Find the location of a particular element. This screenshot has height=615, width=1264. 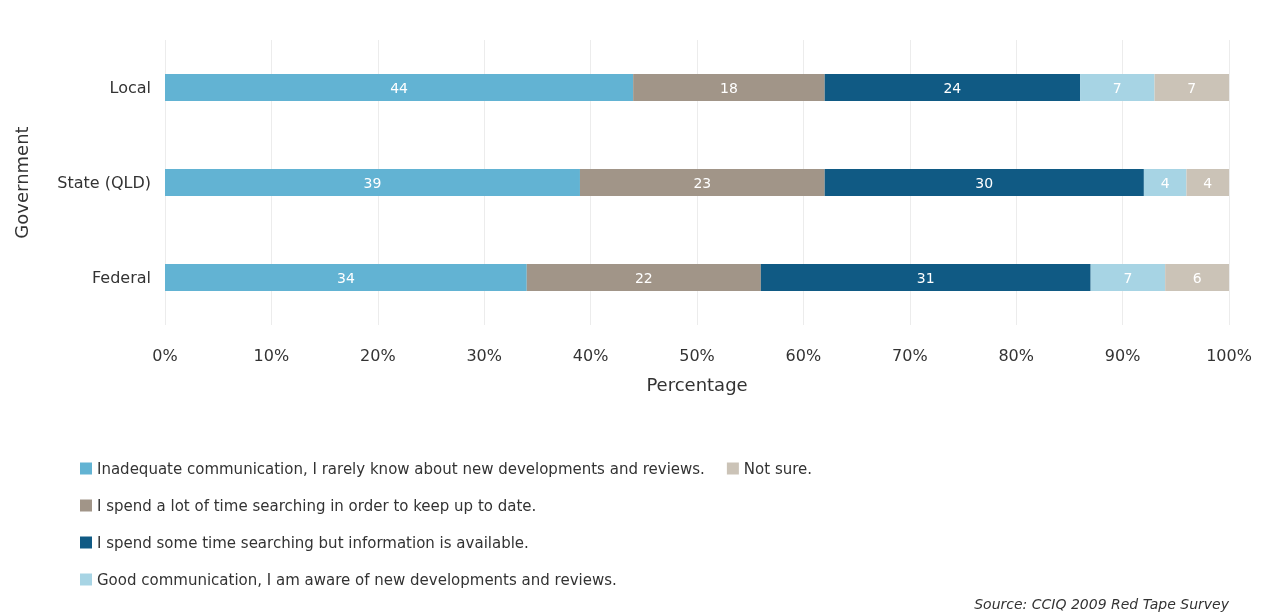

data-label: 30 is located at coordinates (984, 182).